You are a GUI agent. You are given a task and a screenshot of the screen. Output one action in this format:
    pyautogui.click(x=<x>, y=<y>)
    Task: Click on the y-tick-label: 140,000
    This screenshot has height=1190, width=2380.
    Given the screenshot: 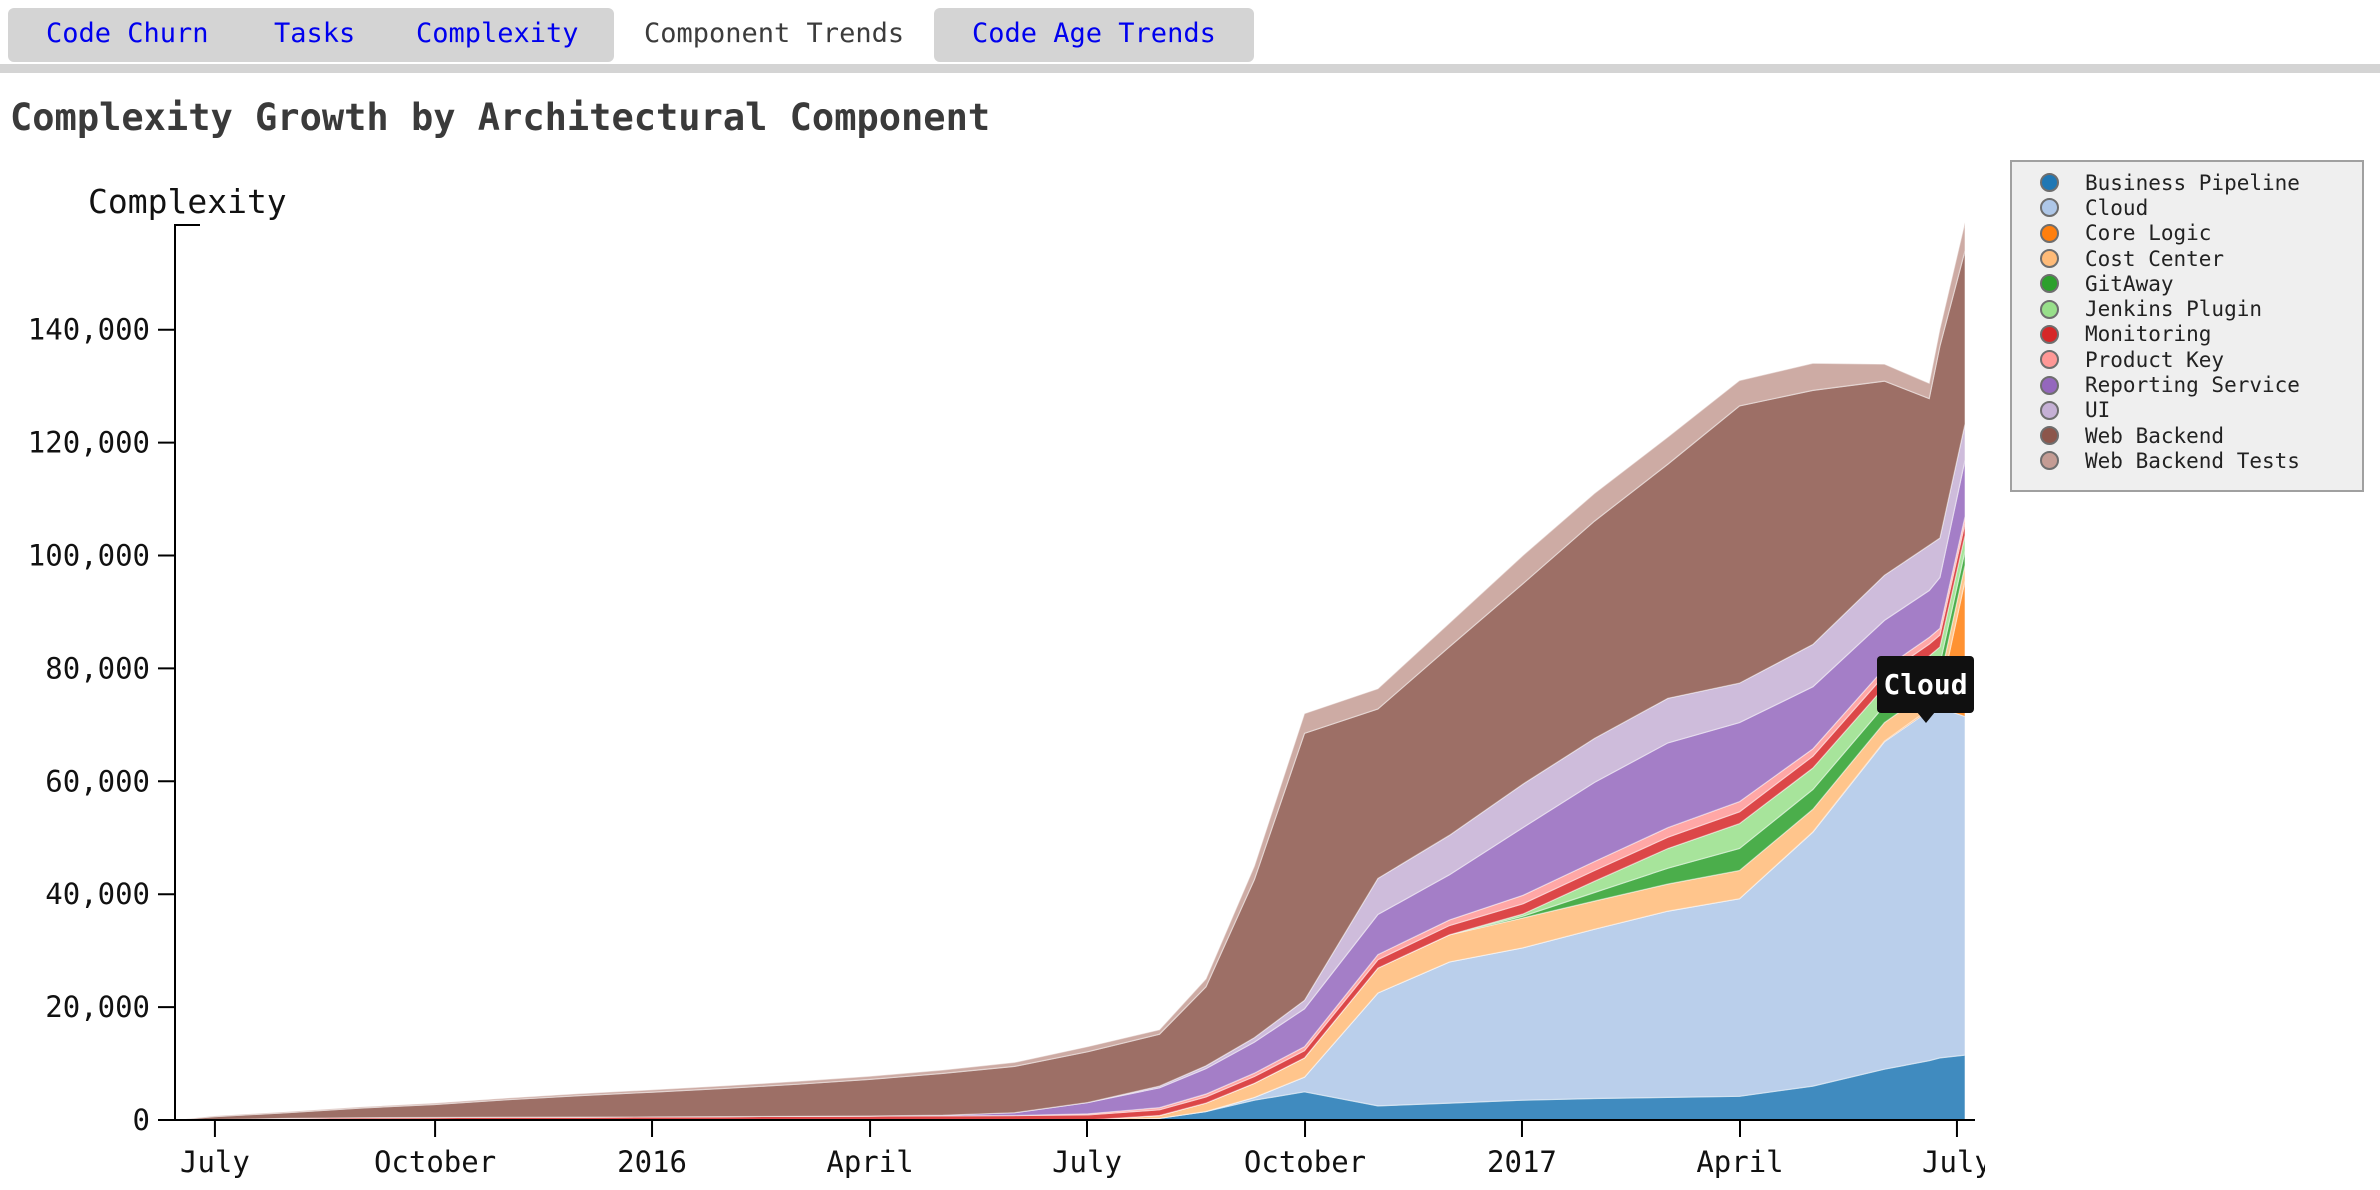 What is the action you would take?
    pyautogui.click(x=89, y=330)
    